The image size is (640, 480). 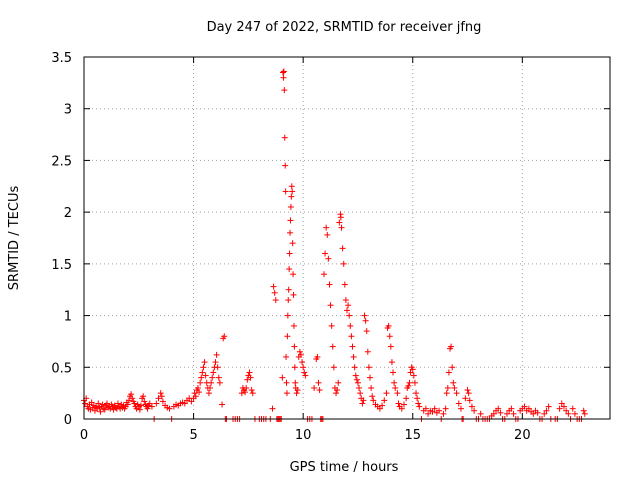 I want to click on x-tick-label: 20, so click(x=522, y=435).